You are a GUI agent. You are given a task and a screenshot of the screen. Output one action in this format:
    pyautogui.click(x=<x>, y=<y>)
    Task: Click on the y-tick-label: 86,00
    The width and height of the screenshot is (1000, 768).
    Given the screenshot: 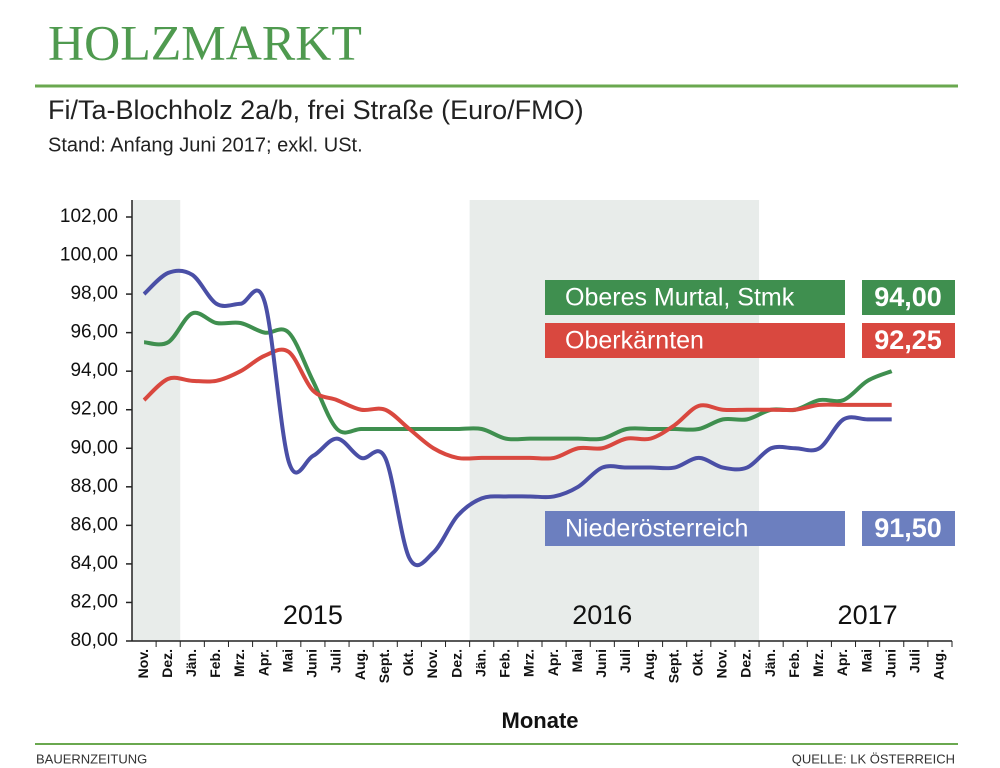 What is the action you would take?
    pyautogui.click(x=94, y=524)
    